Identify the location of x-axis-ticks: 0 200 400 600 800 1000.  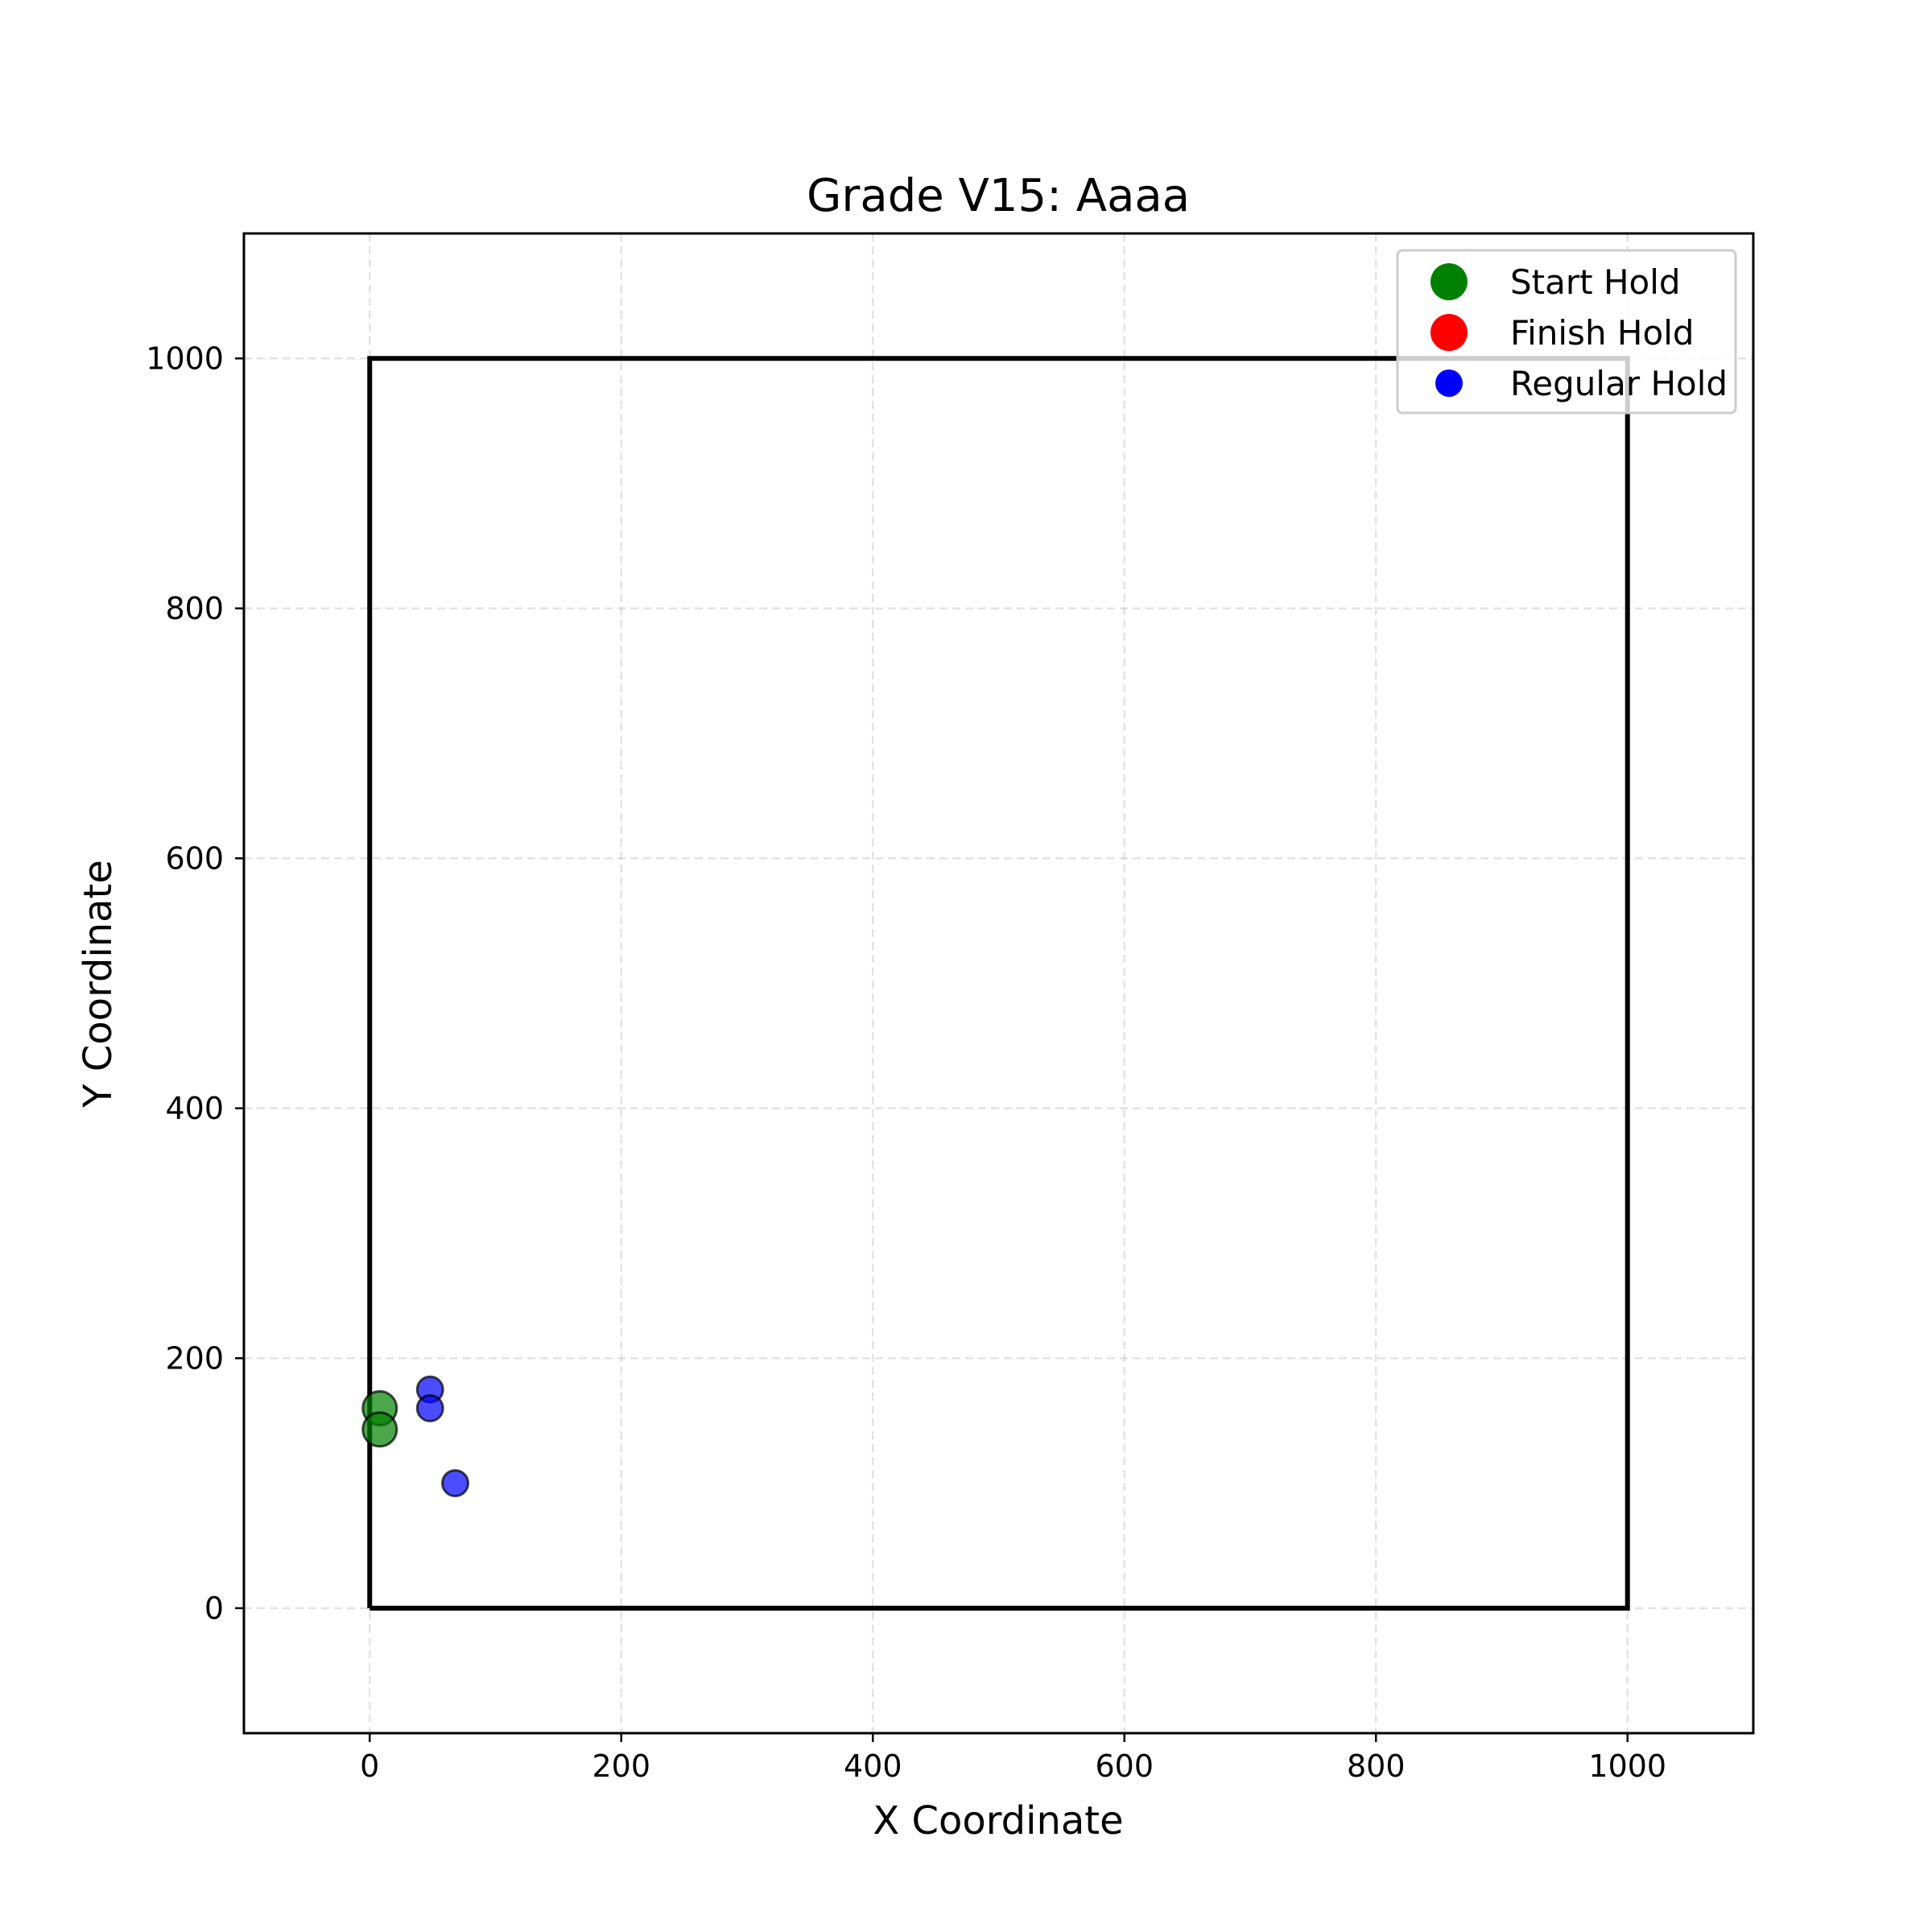
(1013, 1758).